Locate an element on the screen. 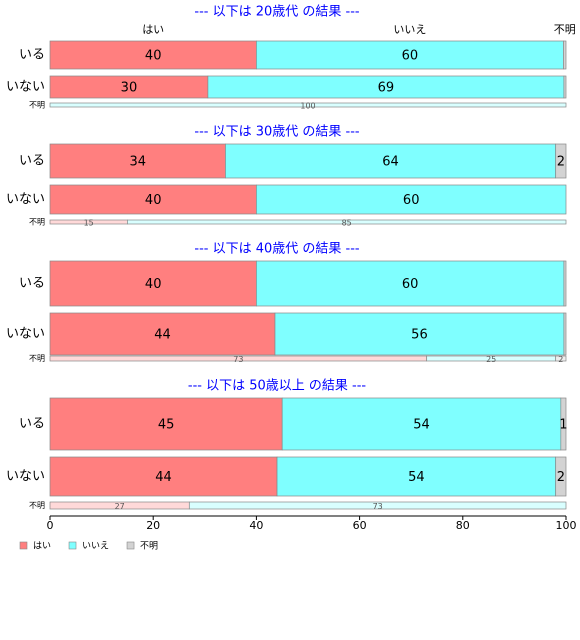  legend-label: はい is located at coordinates (42, 546).